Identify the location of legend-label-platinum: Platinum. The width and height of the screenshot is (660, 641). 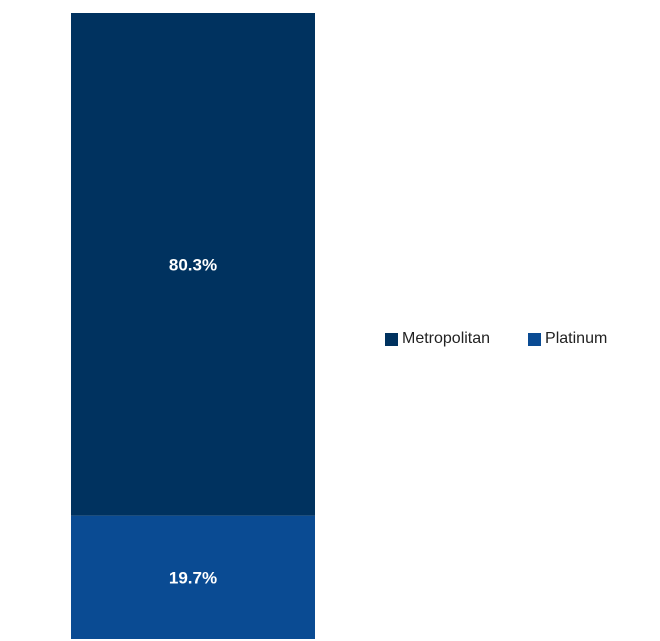
(576, 338).